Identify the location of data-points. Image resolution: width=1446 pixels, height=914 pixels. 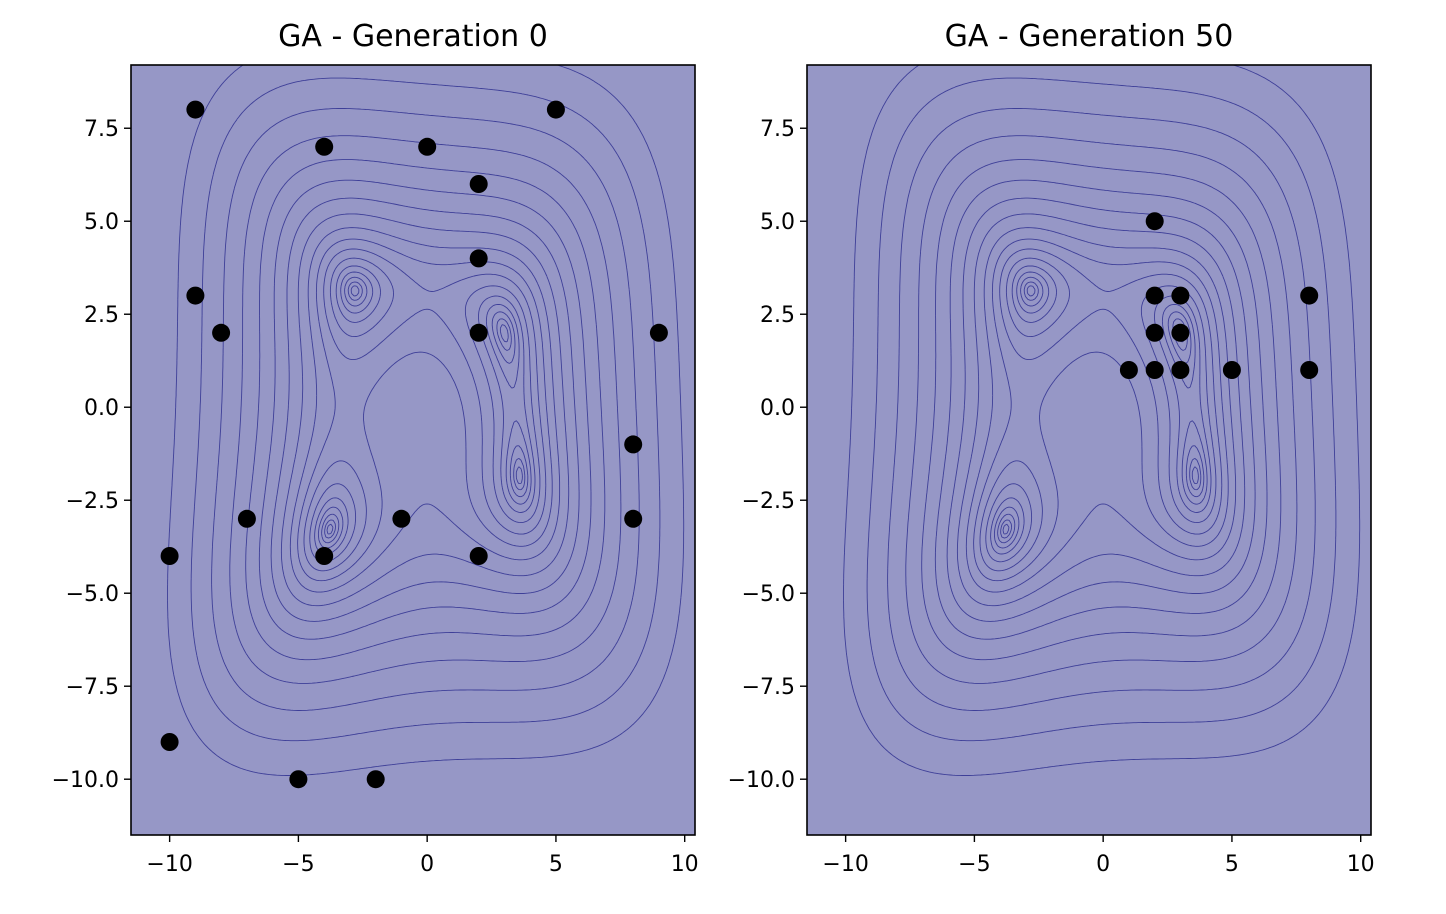
(1219, 295).